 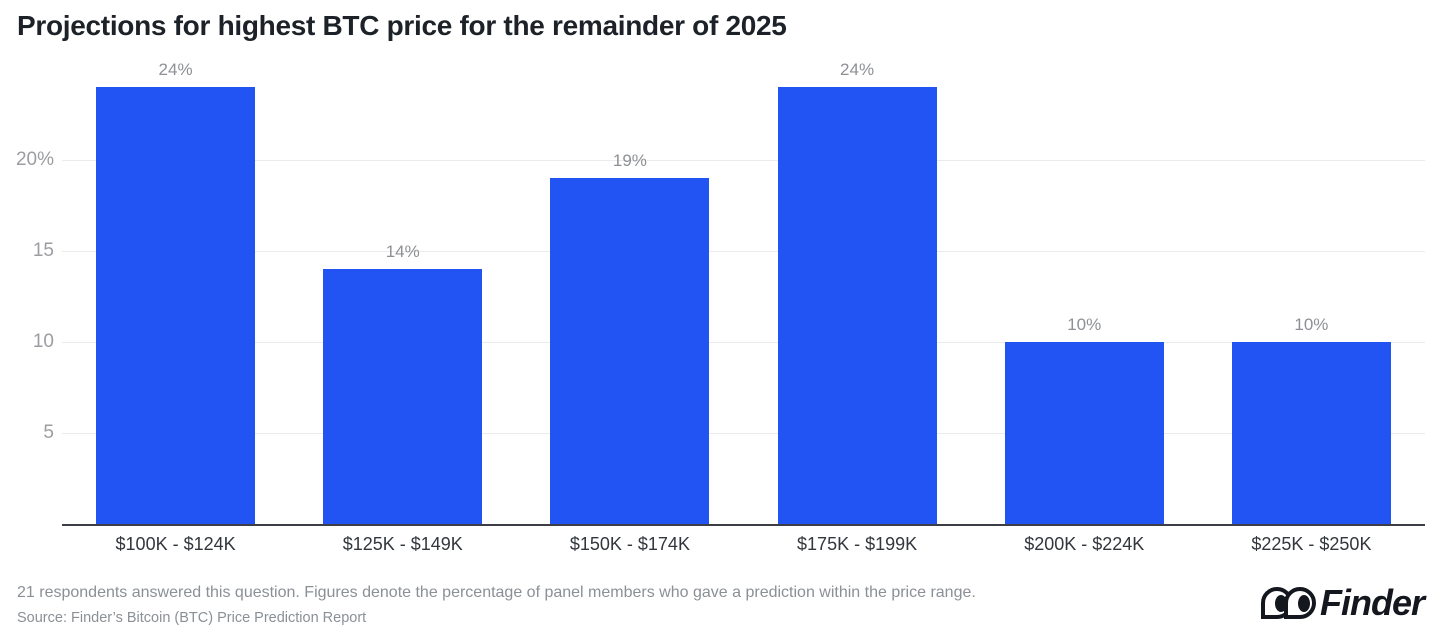 I want to click on x-axis-line, so click(x=743, y=525).